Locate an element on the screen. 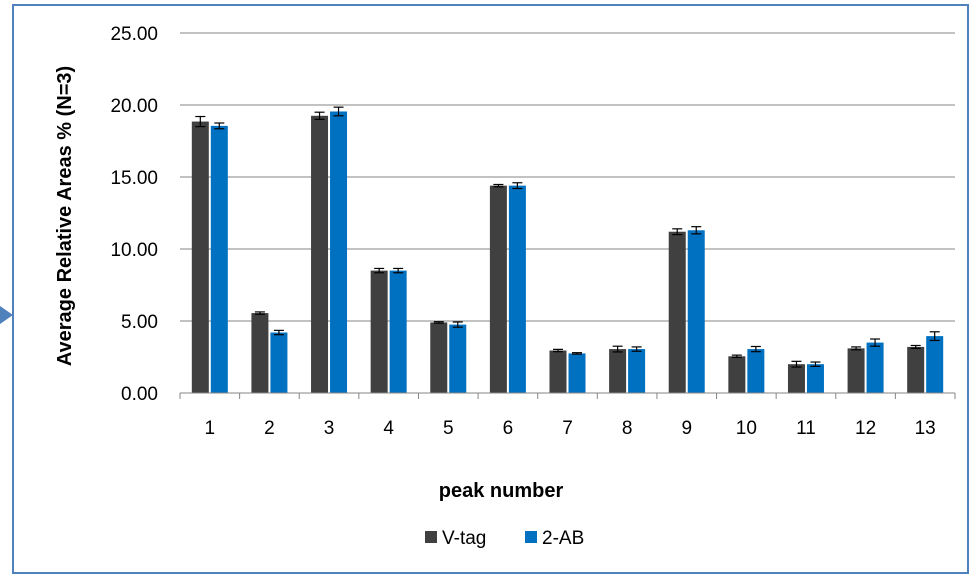 The width and height of the screenshot is (976, 581). x-tick-label: 3 is located at coordinates (329, 428).